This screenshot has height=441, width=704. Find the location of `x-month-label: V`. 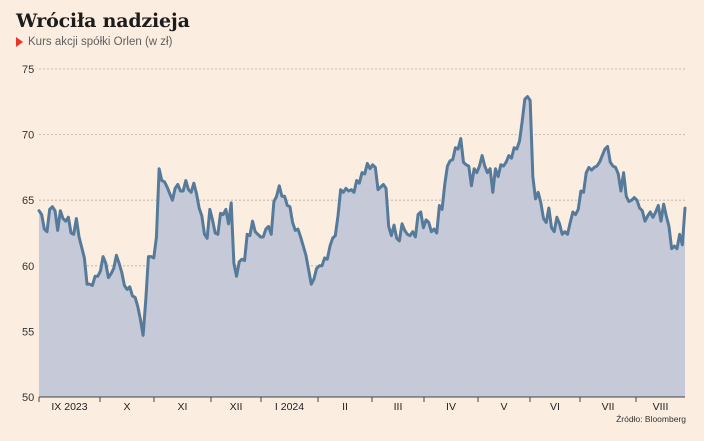

x-month-label: V is located at coordinates (503, 407).